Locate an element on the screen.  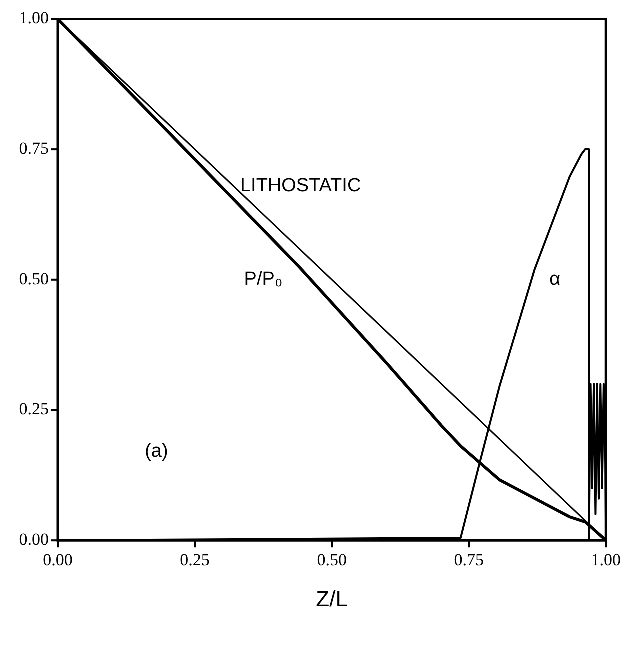
y-tick-label: 0.50 is located at coordinates (34, 278).